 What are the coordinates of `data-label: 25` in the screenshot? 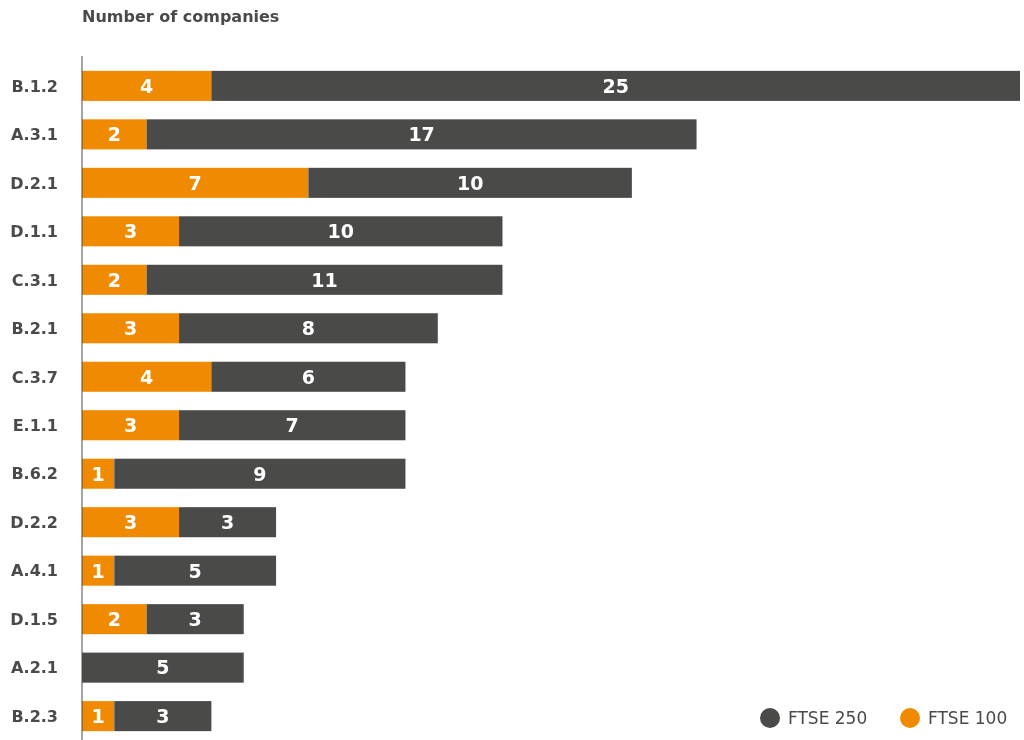 It's located at (615, 85).